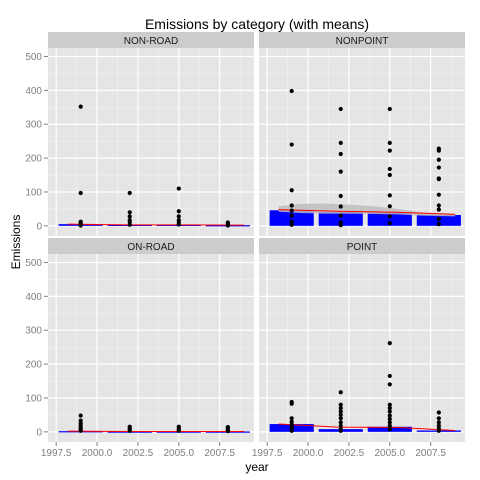  I want to click on y-axis-label: Emissions, so click(16, 242).